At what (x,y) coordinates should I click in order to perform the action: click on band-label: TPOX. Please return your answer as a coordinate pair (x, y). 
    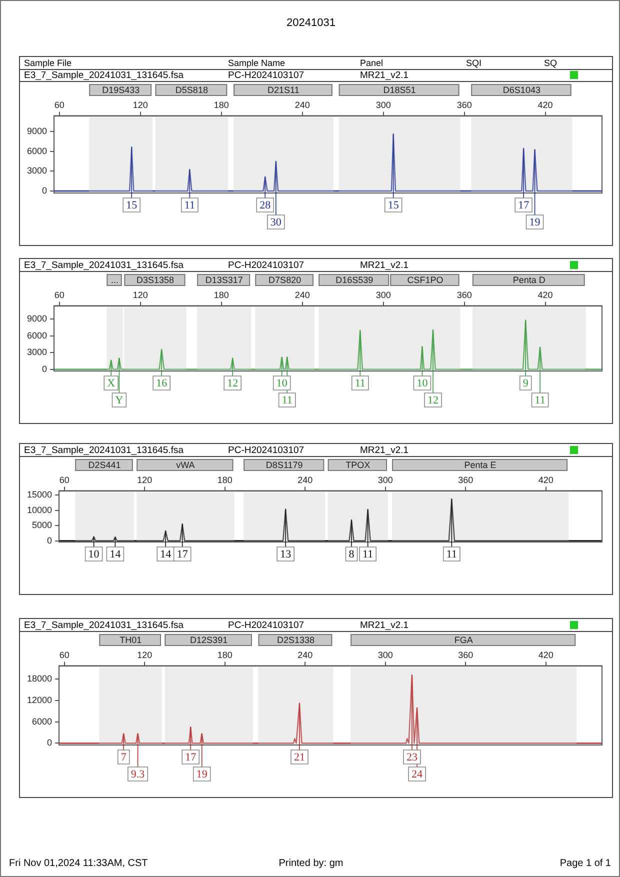
    Looking at the image, I should click on (358, 465).